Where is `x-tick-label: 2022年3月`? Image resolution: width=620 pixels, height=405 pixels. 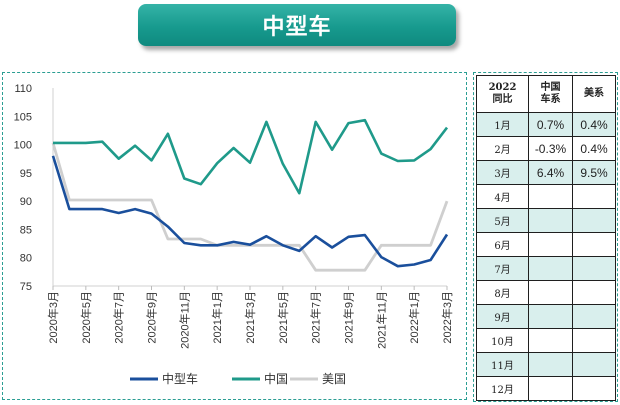
x-tick-label: 2022年3月 is located at coordinates (447, 317).